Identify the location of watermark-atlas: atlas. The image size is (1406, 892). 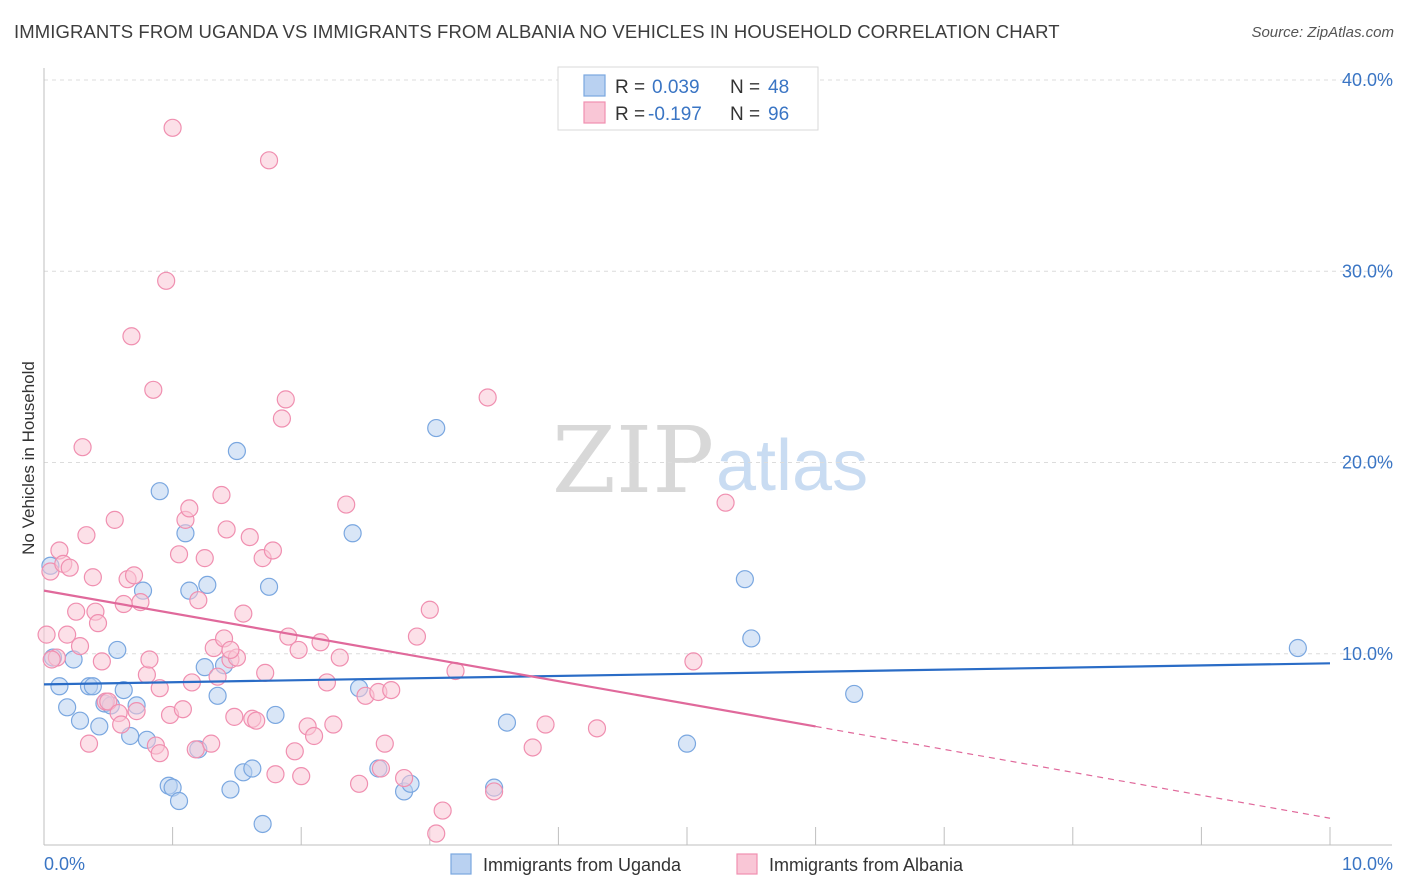
(792, 466).